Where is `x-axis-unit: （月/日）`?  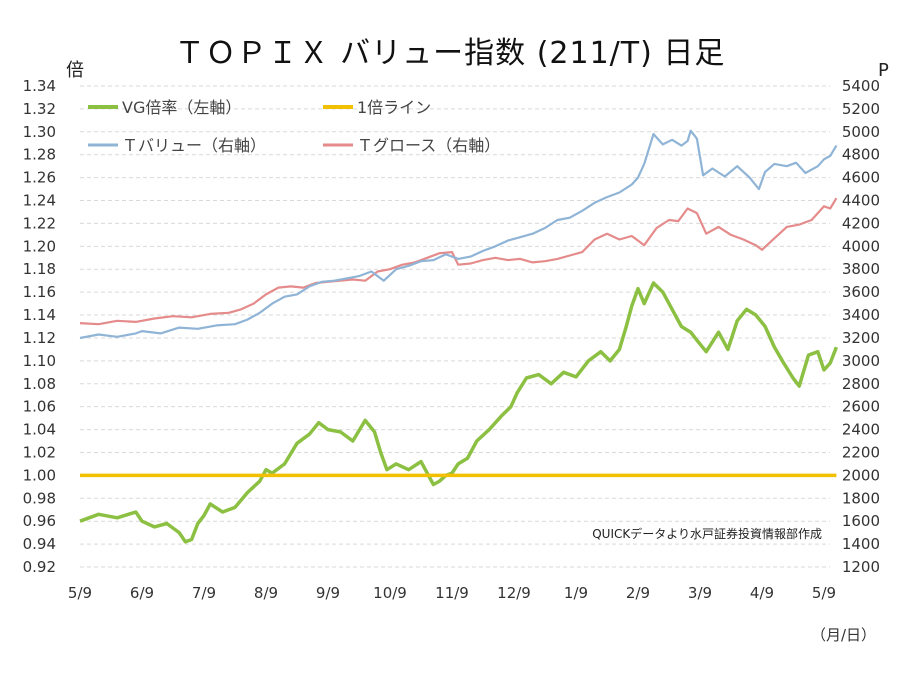
x-axis-unit: （月/日） is located at coordinates (843, 635).